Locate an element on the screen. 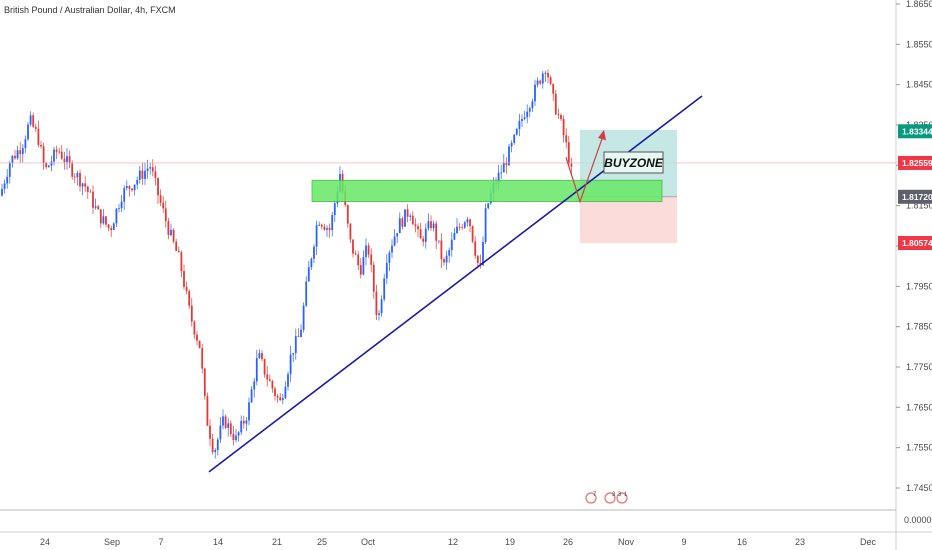 This screenshot has width=932, height=550. support-zone-box is located at coordinates (487, 191).